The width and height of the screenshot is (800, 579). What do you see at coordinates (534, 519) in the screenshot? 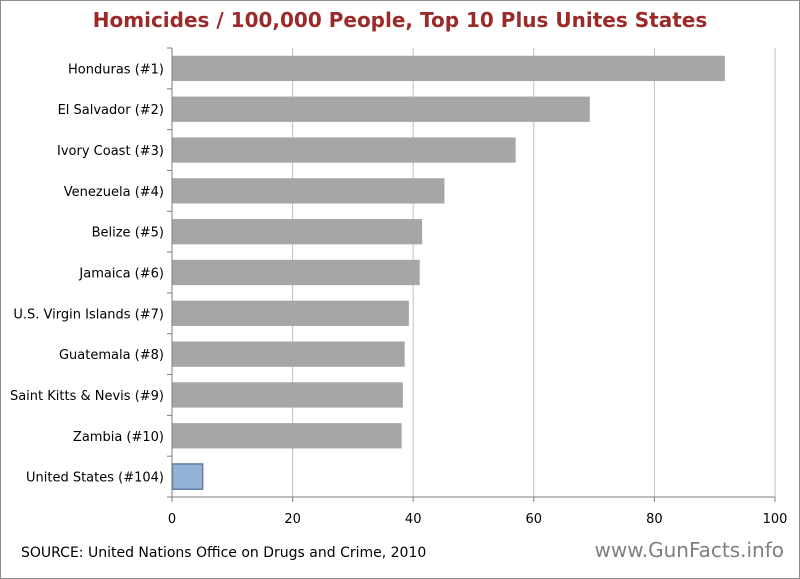
I see `x-tick-label: 60` at bounding box center [534, 519].